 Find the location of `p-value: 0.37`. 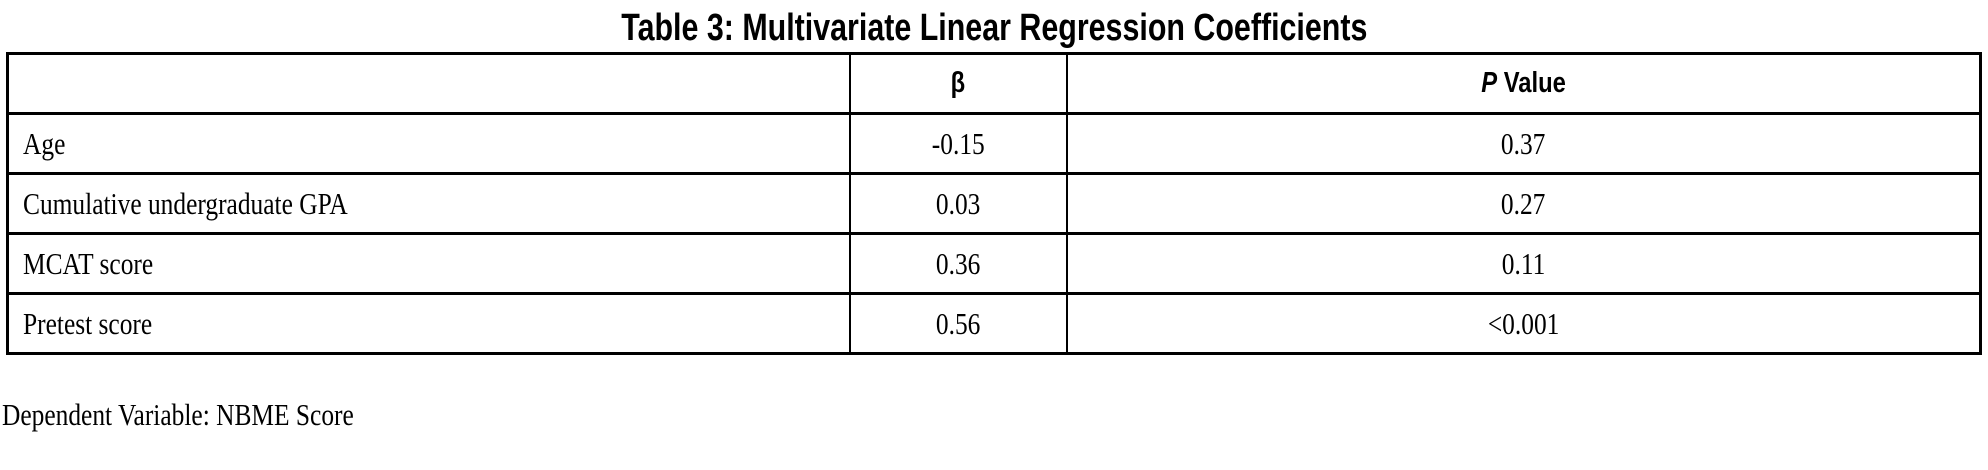

p-value: 0.37 is located at coordinates (1523, 143).